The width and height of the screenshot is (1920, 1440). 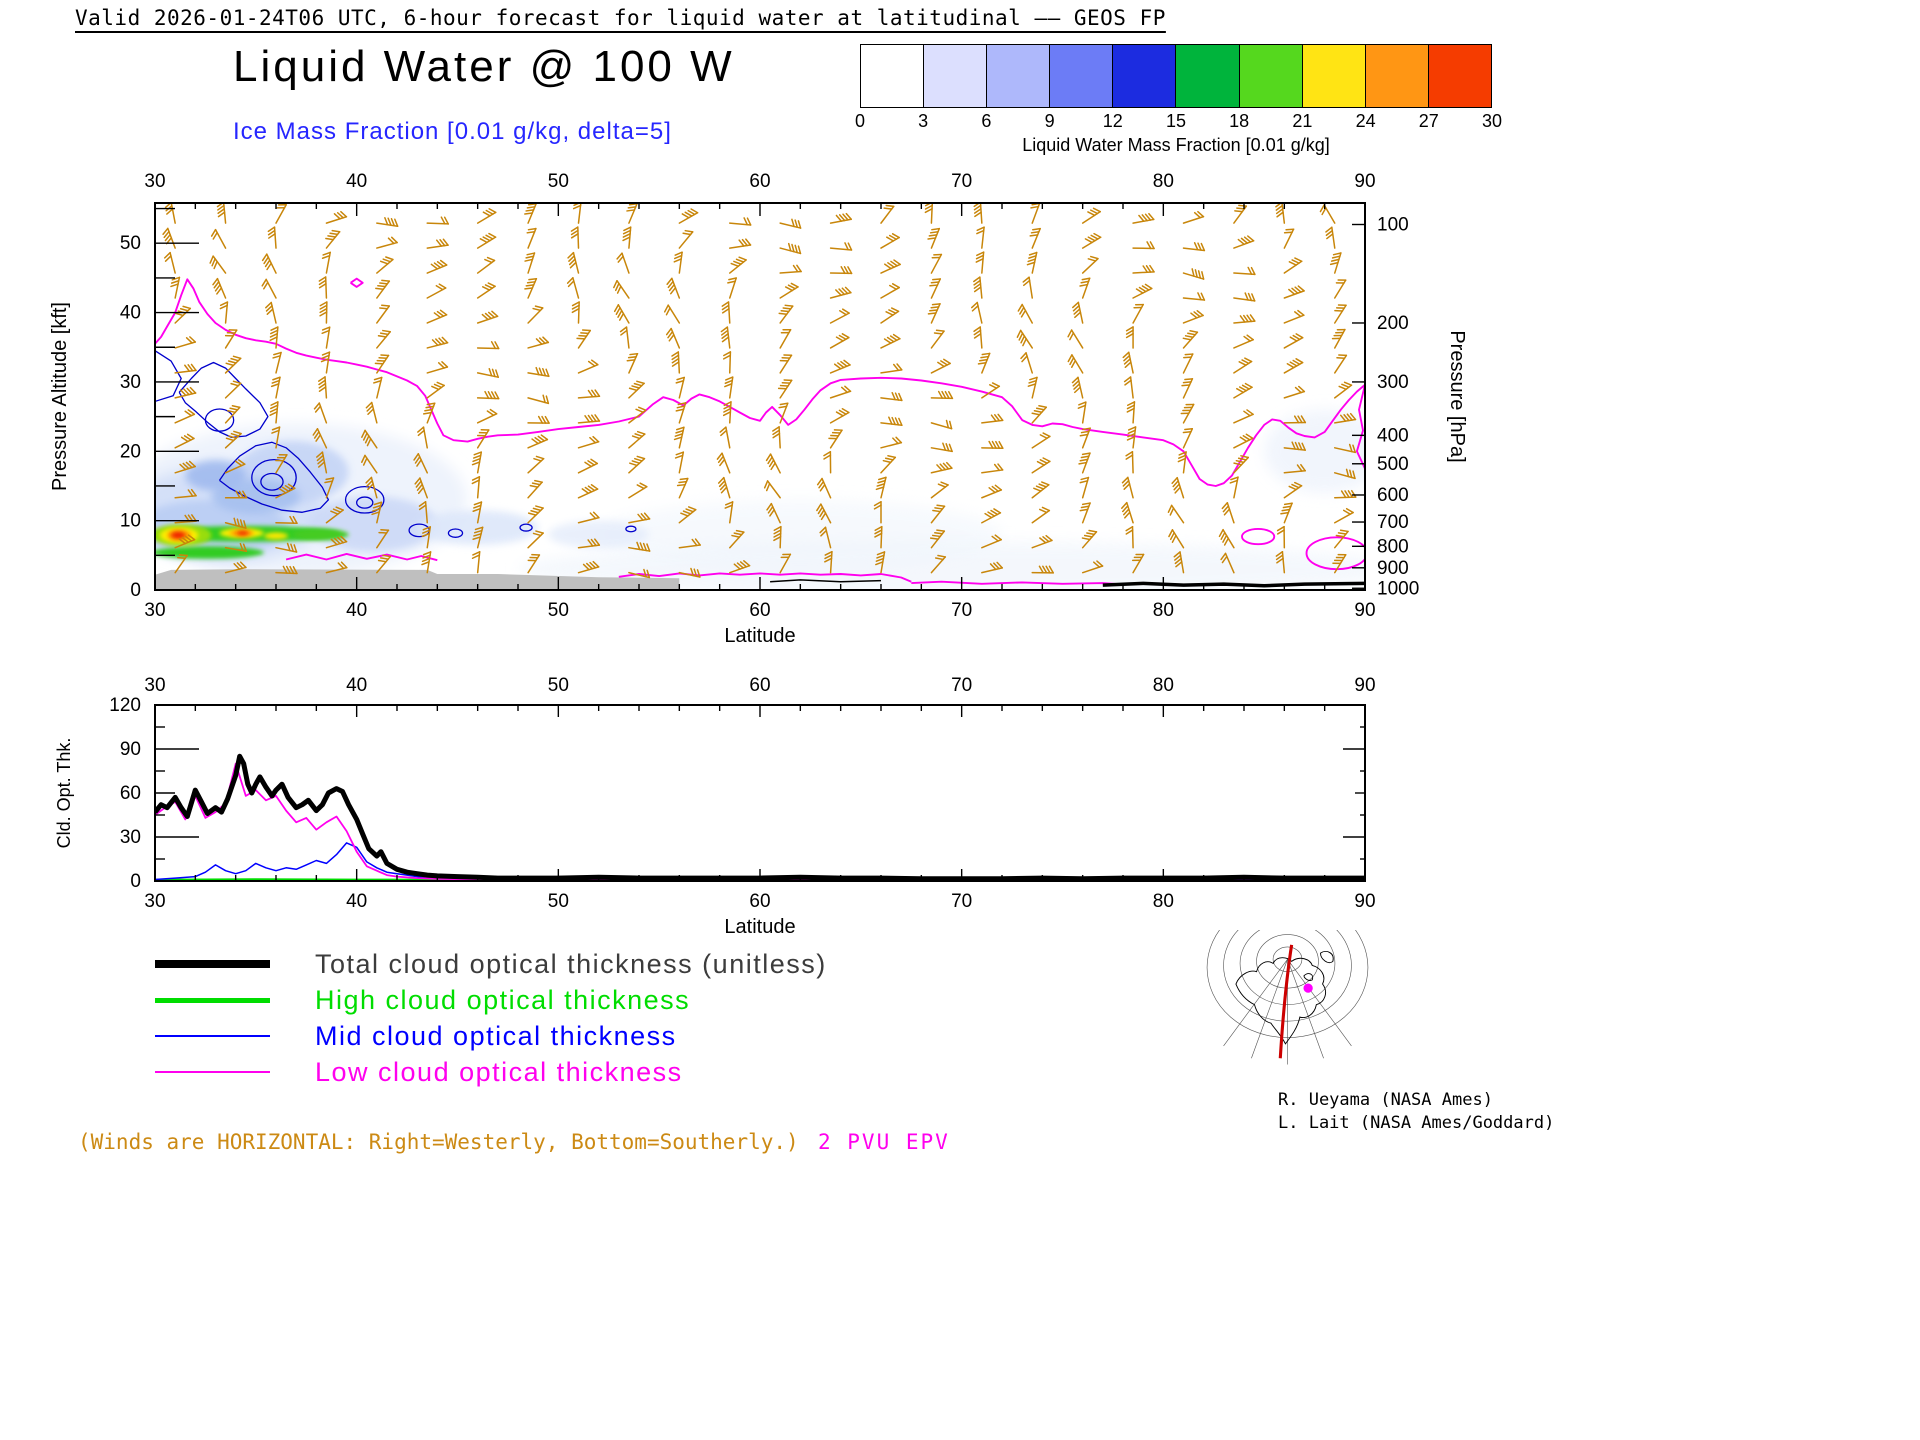 I want to click on colorbar-tick-label: 15, so click(x=1176, y=121).